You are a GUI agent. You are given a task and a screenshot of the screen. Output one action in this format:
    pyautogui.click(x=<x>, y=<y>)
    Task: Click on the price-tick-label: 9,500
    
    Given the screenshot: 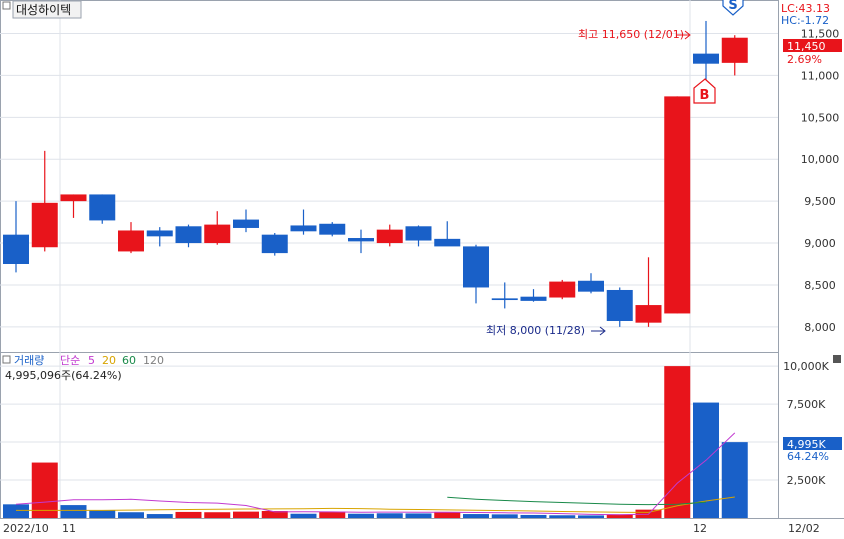 What is the action you would take?
    pyautogui.click(x=820, y=201)
    